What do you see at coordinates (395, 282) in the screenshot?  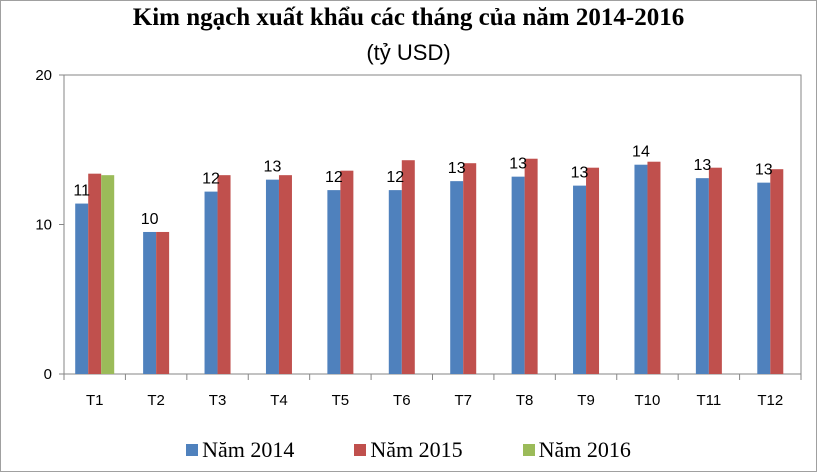 I see `bar-năm-2014-t6` at bounding box center [395, 282].